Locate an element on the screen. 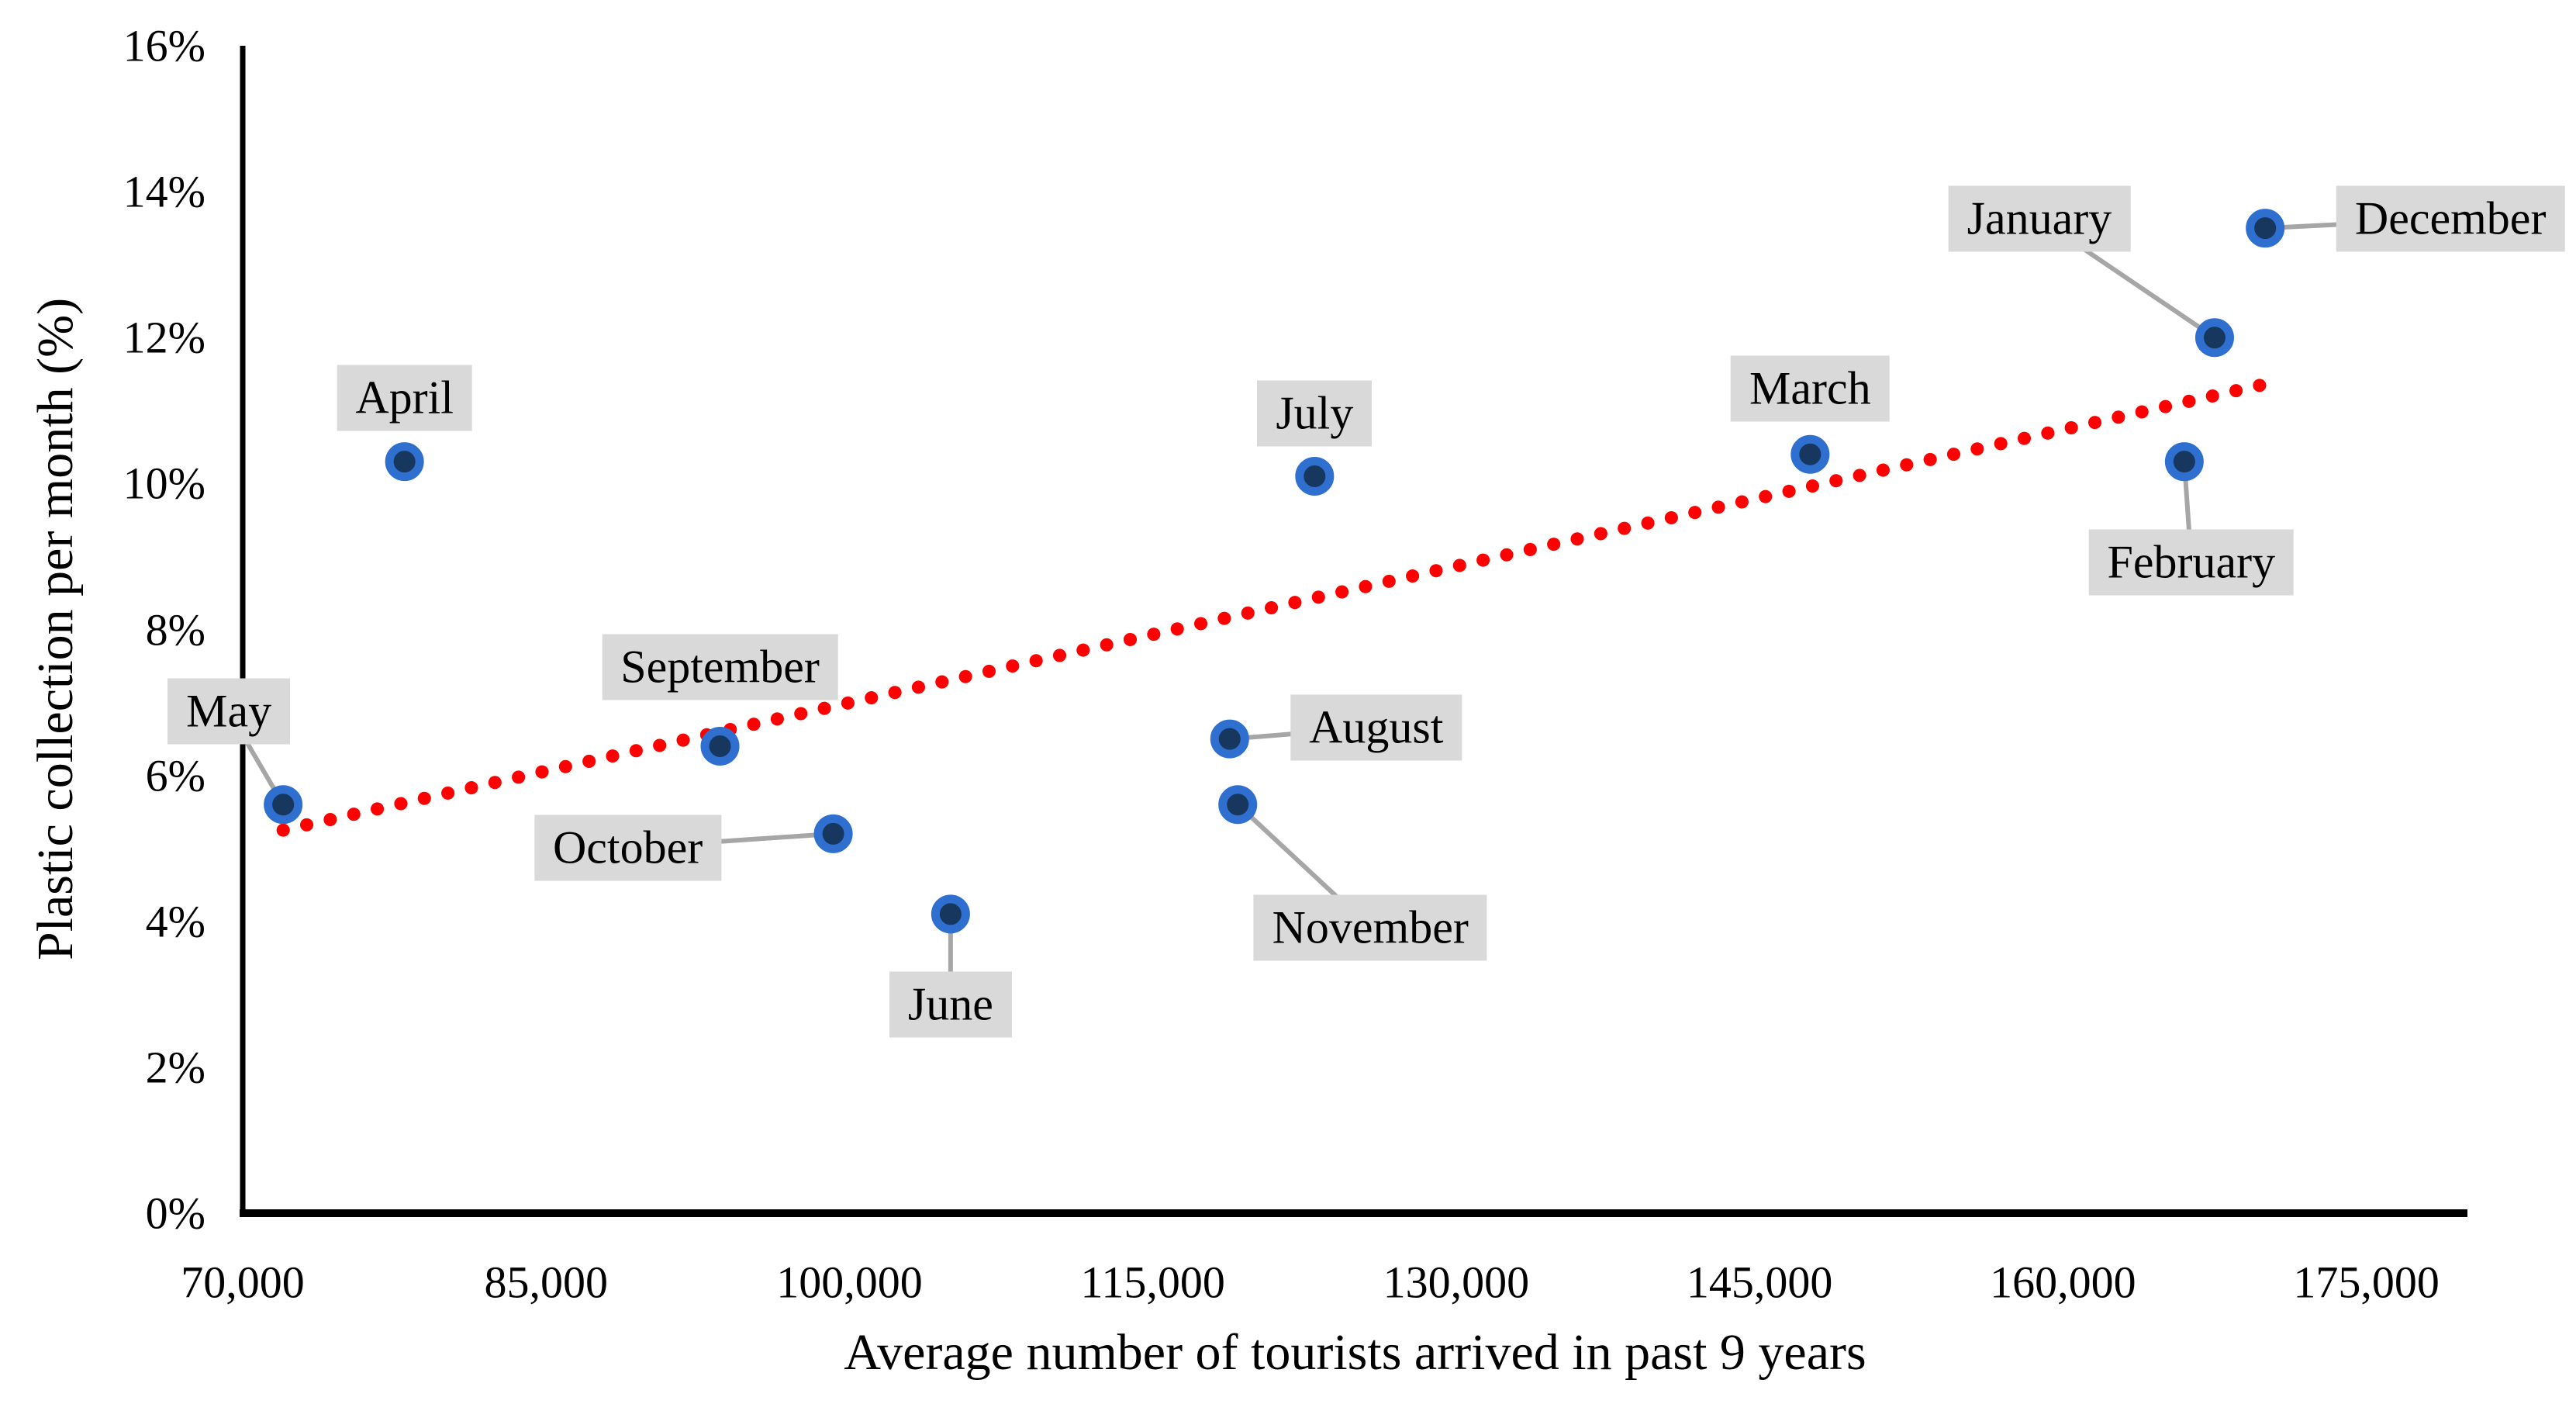  data-point-may is located at coordinates (283, 805).